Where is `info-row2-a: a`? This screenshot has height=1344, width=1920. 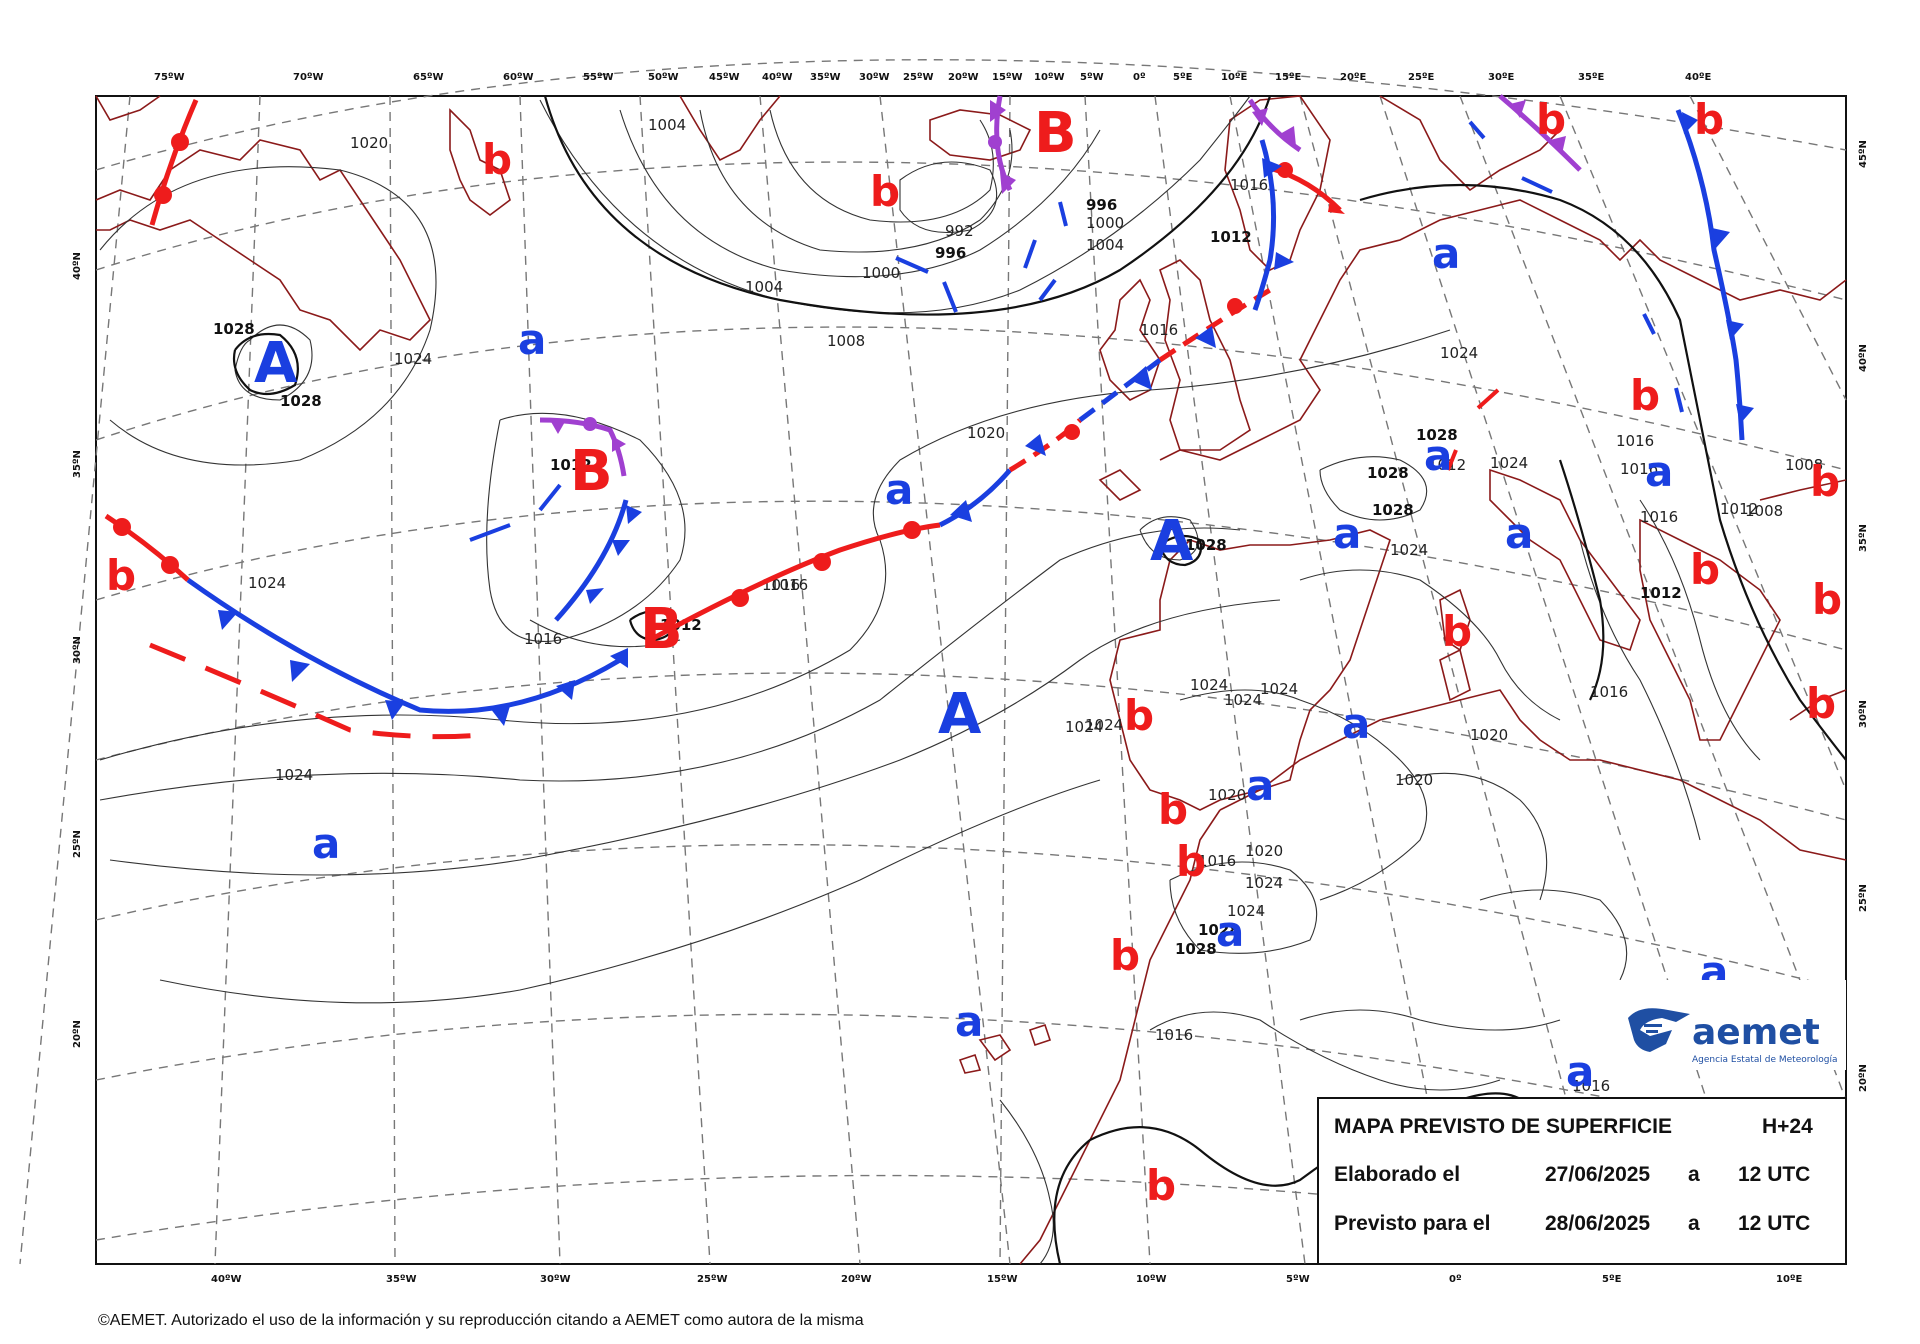
info-row2-a: a is located at coordinates (1694, 1223).